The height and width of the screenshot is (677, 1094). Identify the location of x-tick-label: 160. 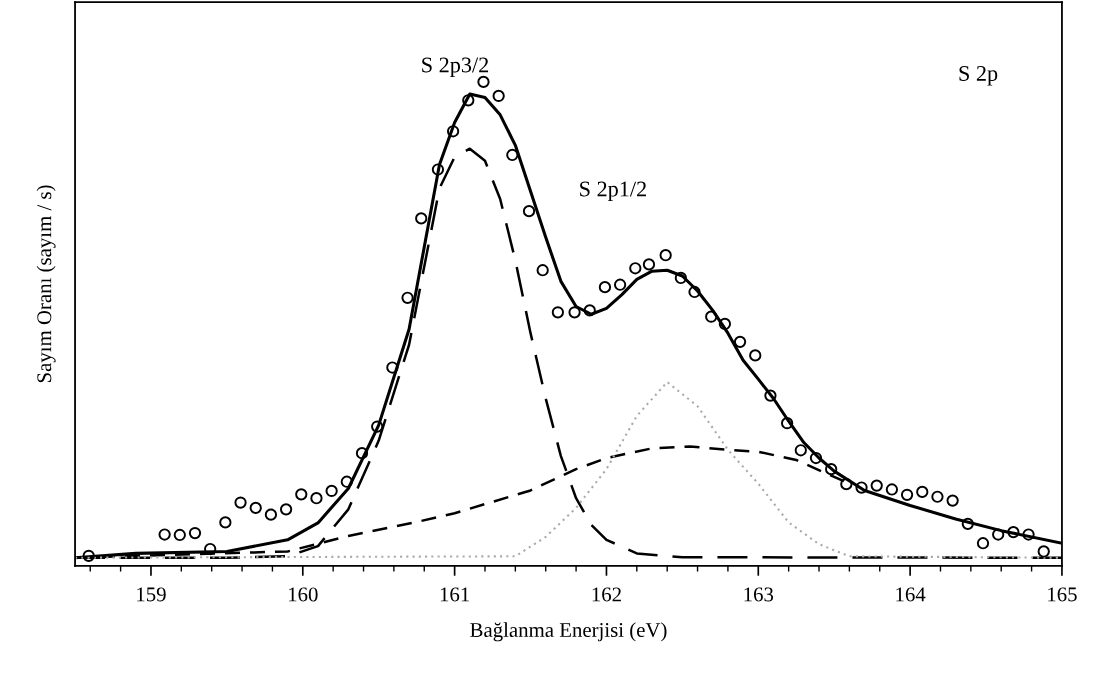
(303, 594).